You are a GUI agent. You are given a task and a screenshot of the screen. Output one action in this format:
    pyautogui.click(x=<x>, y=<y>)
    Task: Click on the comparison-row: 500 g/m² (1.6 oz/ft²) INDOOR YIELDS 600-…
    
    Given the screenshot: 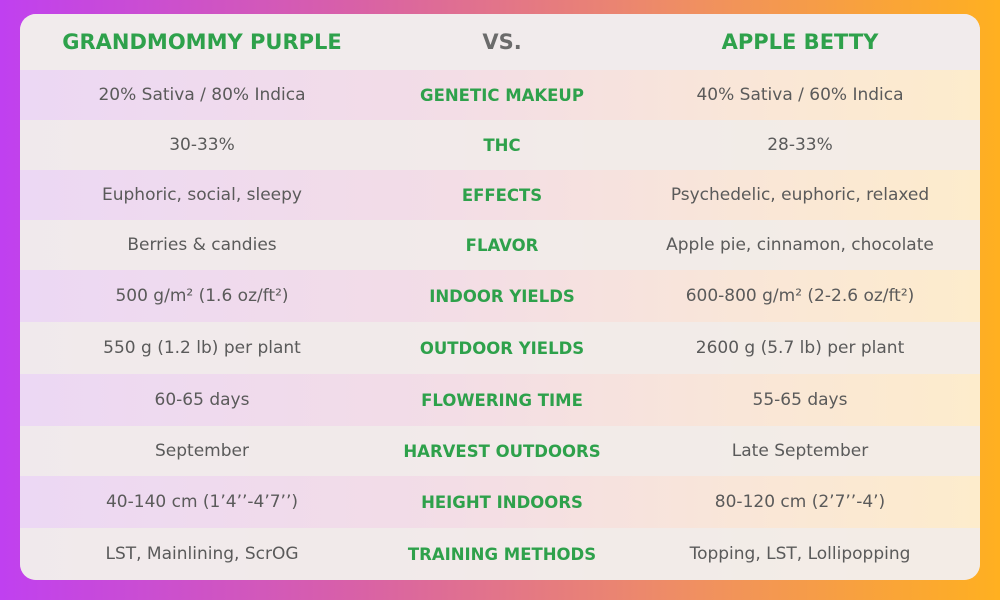 What is the action you would take?
    pyautogui.click(x=500, y=296)
    